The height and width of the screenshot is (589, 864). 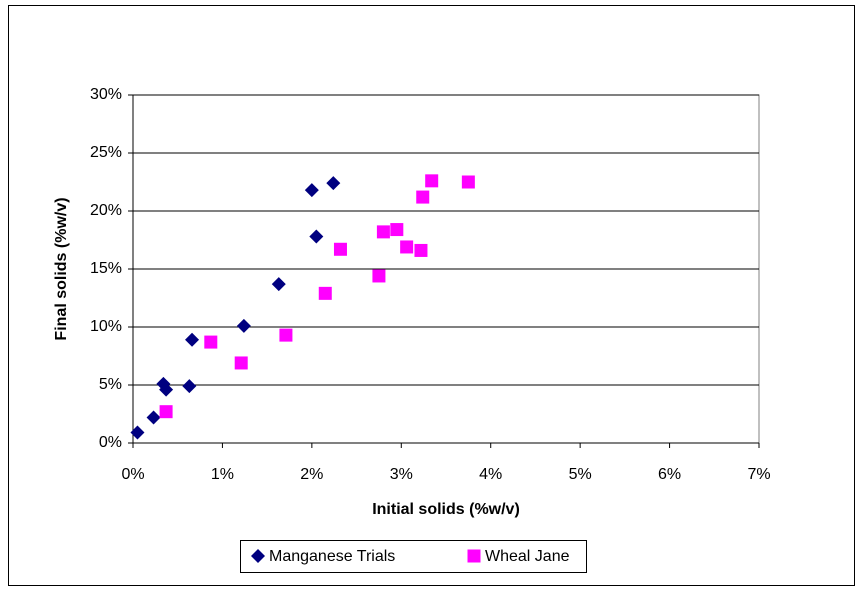 What do you see at coordinates (106, 326) in the screenshot?
I see `y-tick-label: 10%` at bounding box center [106, 326].